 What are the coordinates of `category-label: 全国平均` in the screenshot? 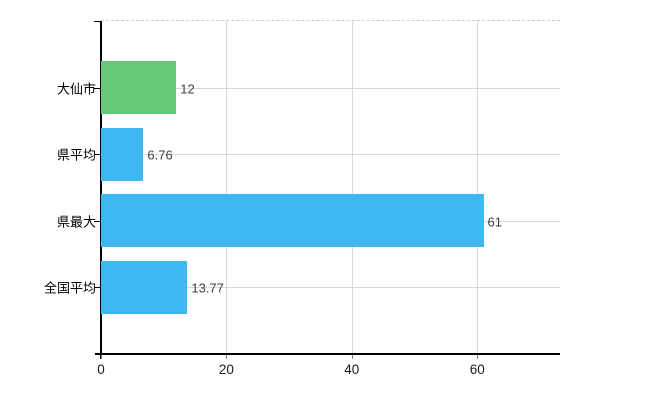 It's located at (69, 288).